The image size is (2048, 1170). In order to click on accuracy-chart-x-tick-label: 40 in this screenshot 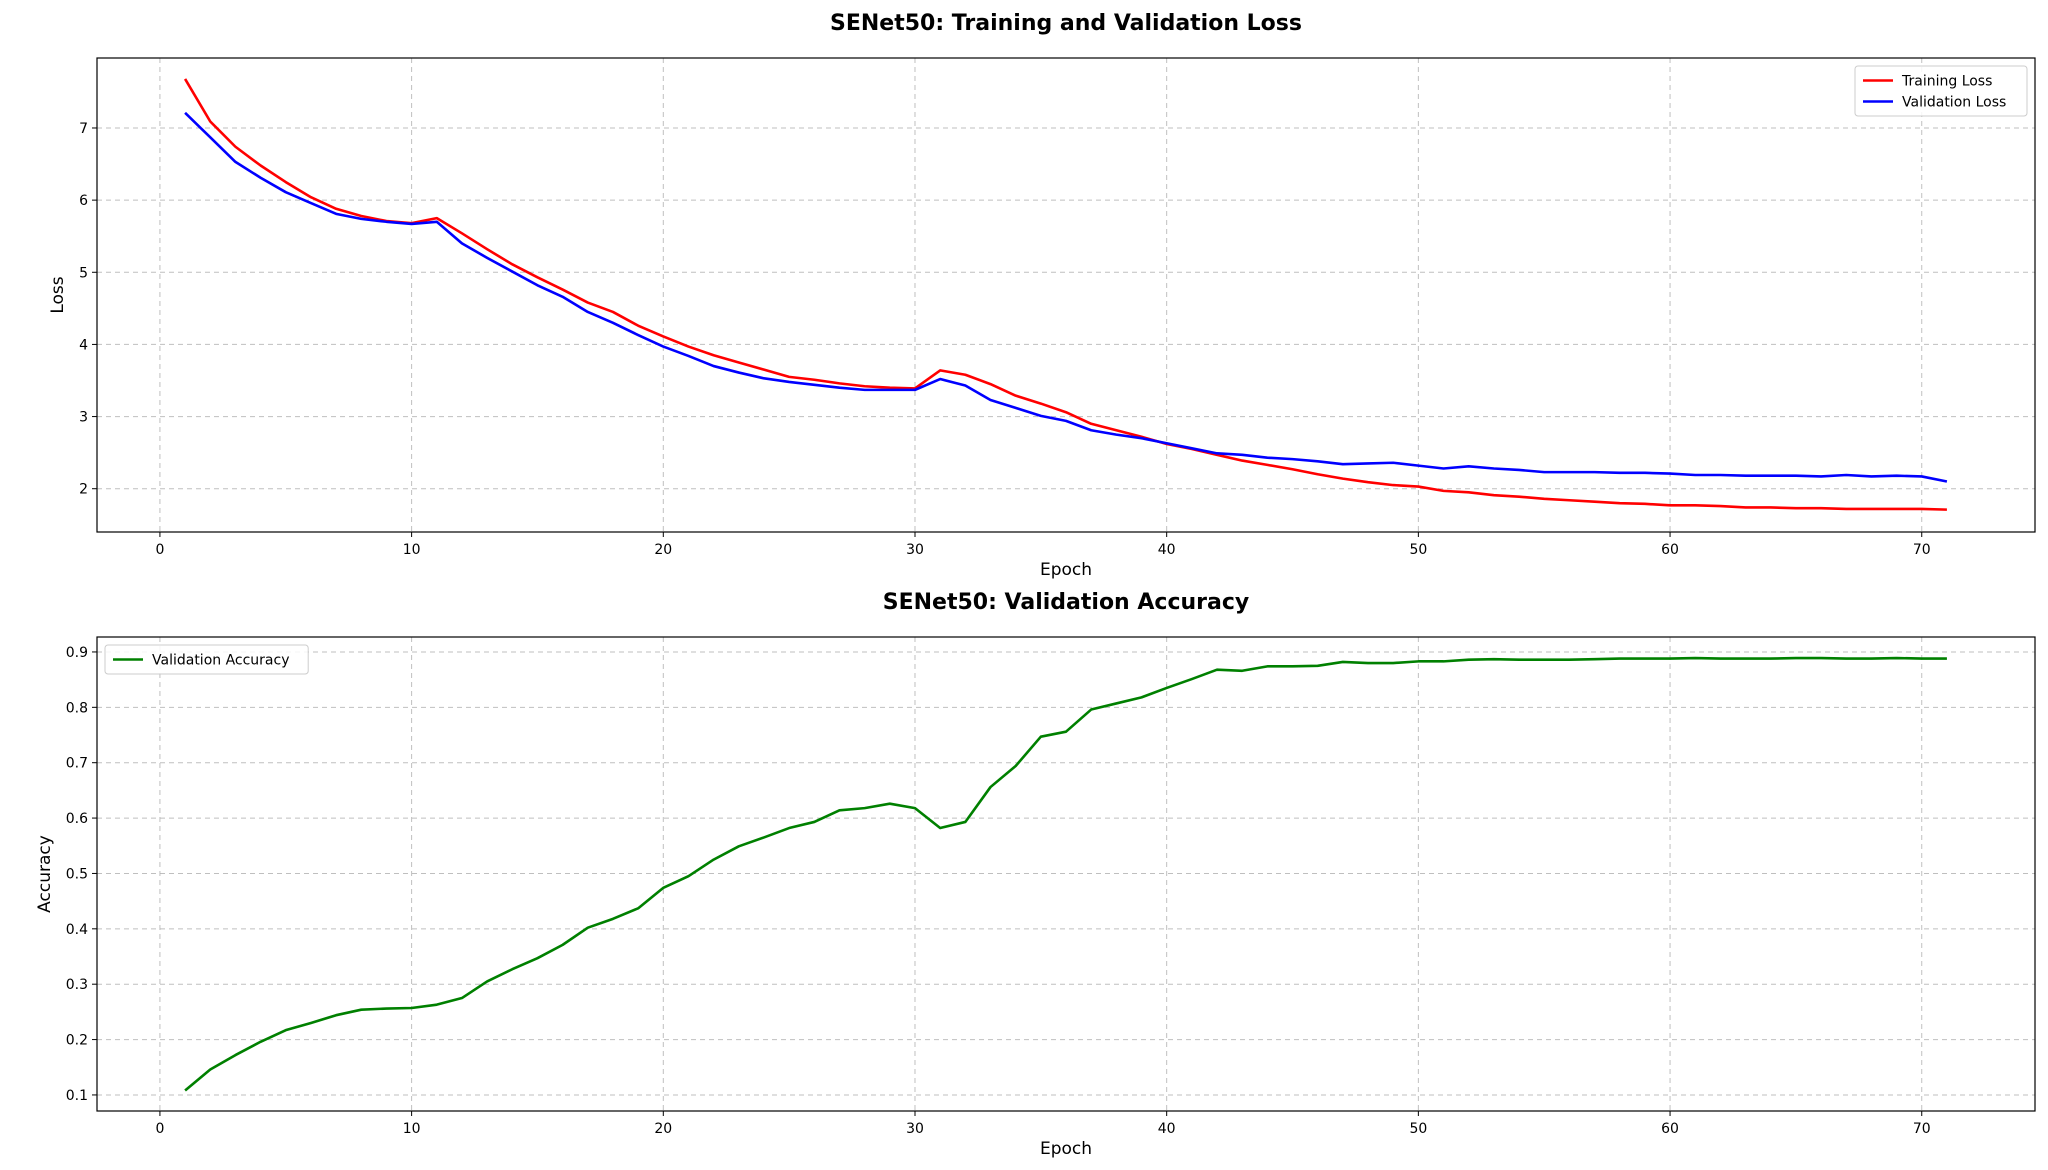, I will do `click(1167, 1129)`.